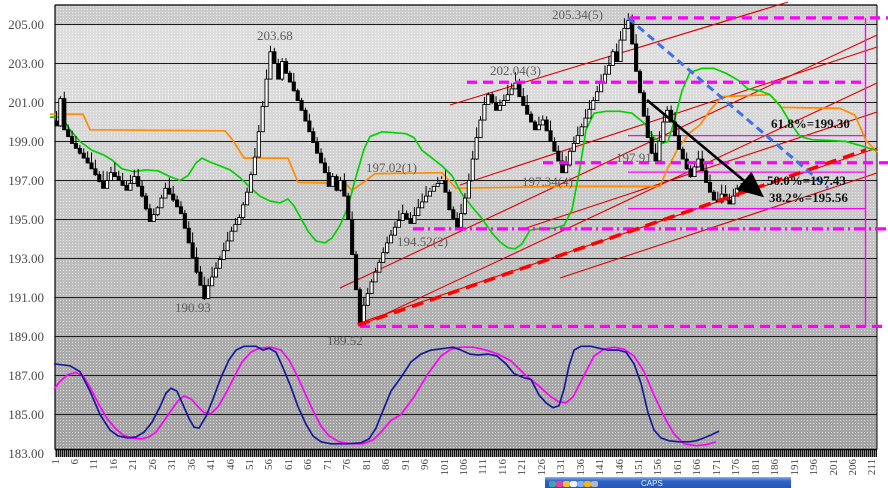 This screenshot has width=888, height=488. What do you see at coordinates (652, 483) in the screenshot?
I see `caps-indicator: CAPS` at bounding box center [652, 483].